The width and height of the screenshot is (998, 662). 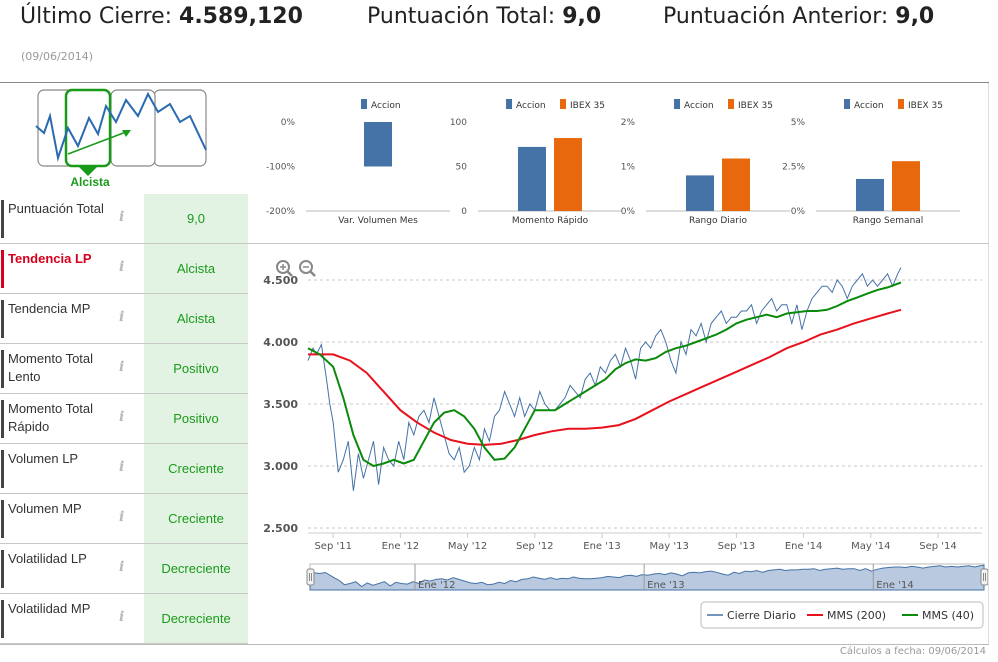 I want to click on navigator-label: Ene '12, so click(x=436, y=585).